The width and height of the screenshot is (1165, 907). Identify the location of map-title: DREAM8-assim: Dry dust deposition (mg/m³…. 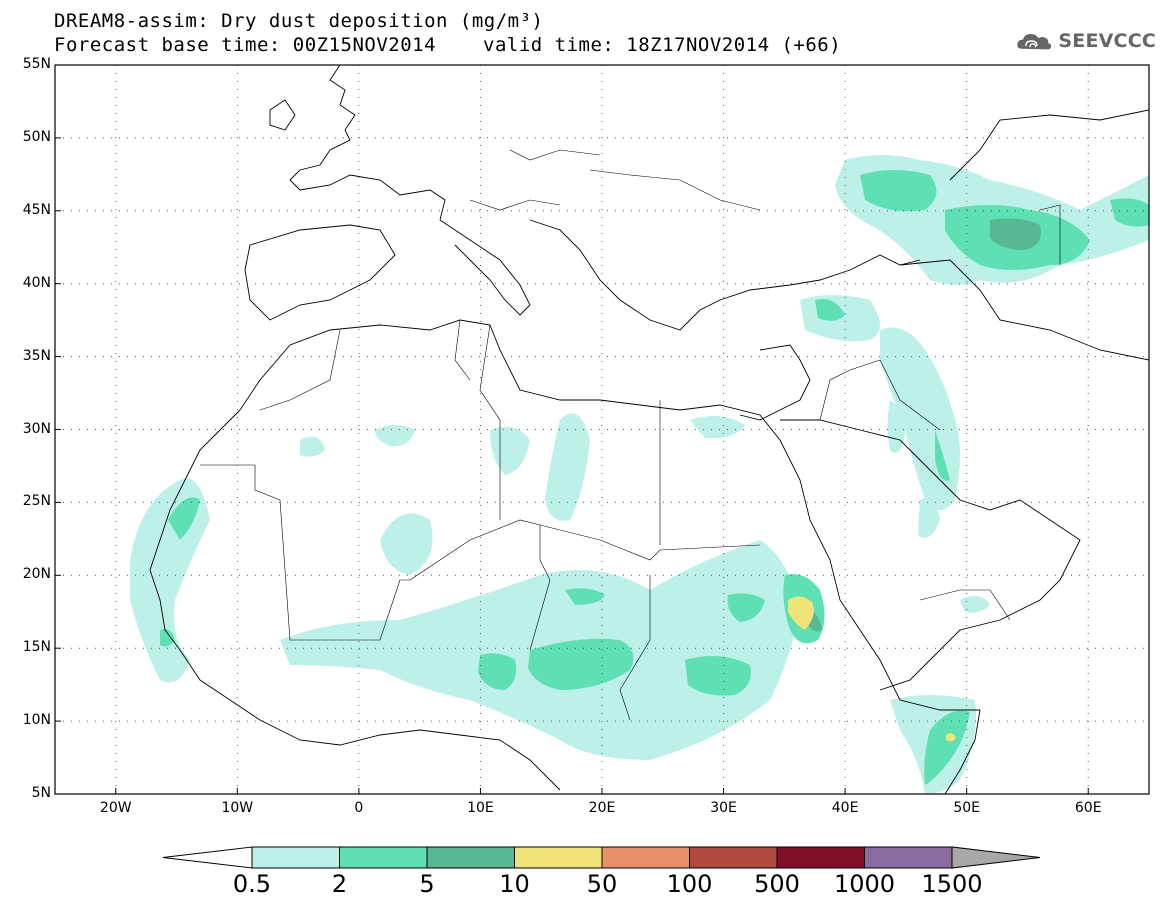
(299, 21).